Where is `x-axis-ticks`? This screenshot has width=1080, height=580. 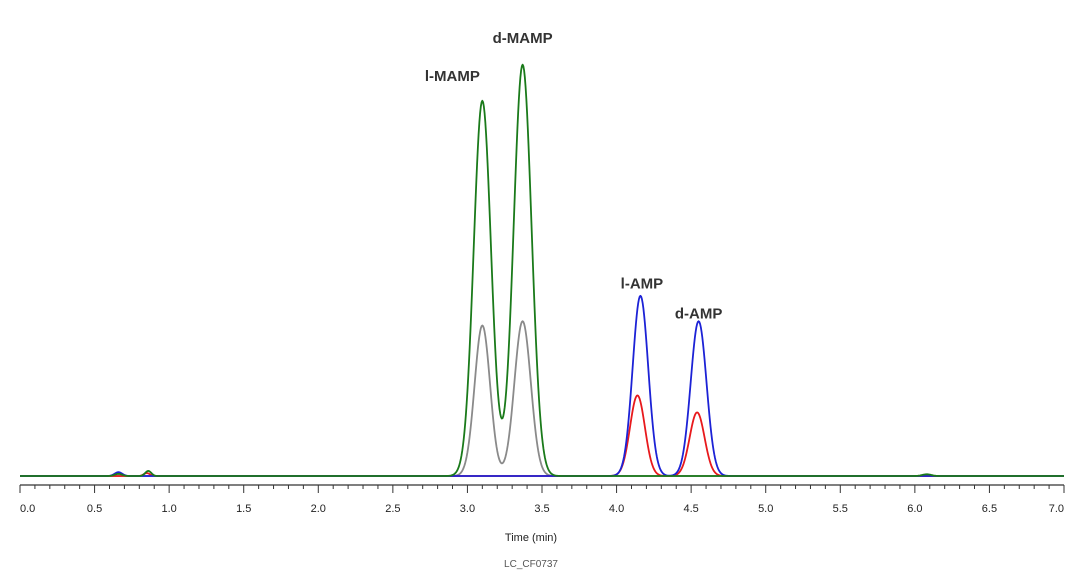 x-axis-ticks is located at coordinates (542, 489).